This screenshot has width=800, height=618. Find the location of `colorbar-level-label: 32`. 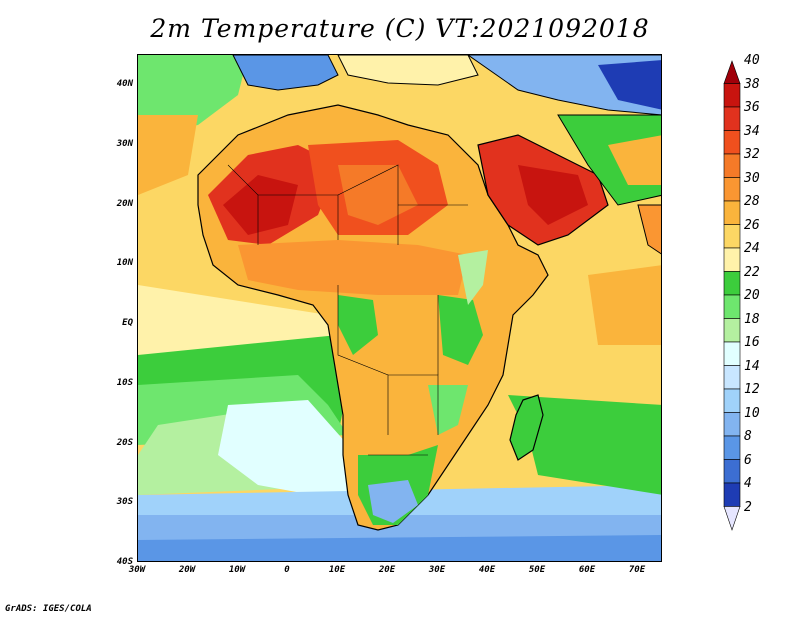

colorbar-level-label: 32 is located at coordinates (752, 154).